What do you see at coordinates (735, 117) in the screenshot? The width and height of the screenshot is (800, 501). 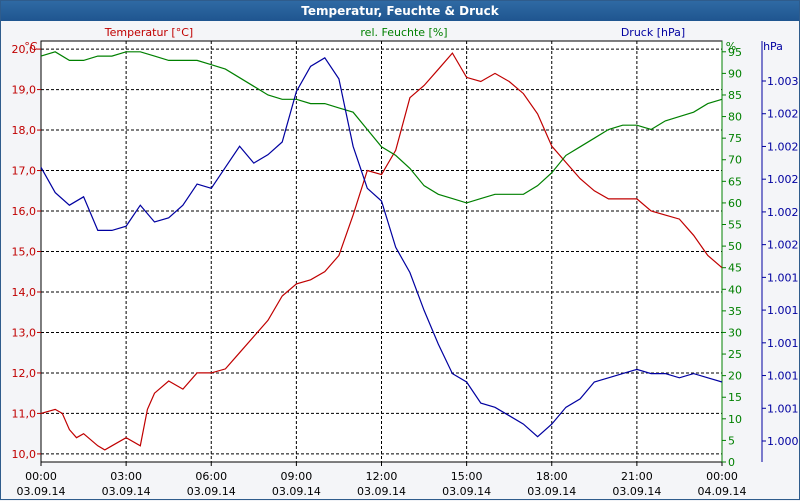 I see `humidity-tick-label: 80` at bounding box center [735, 117].